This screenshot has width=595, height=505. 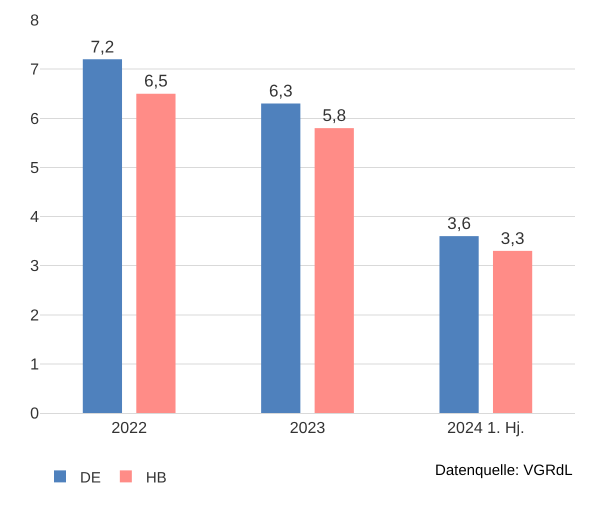 What do you see at coordinates (156, 477) in the screenshot?
I see `legend-label: HB` at bounding box center [156, 477].